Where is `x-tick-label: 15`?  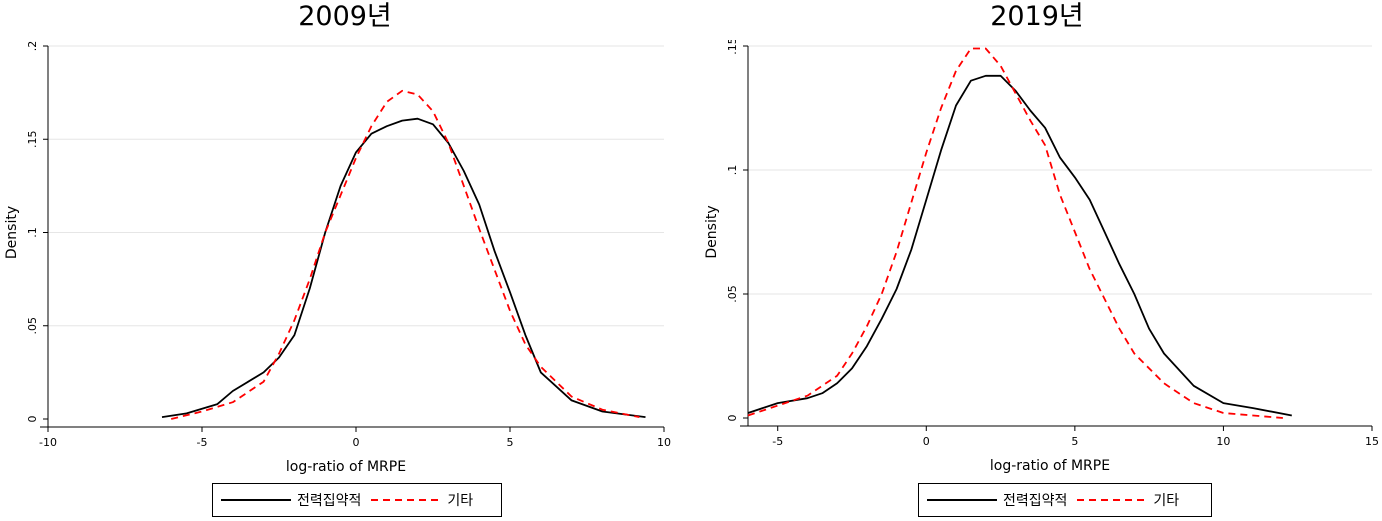 x-tick-label: 15 is located at coordinates (1372, 441).